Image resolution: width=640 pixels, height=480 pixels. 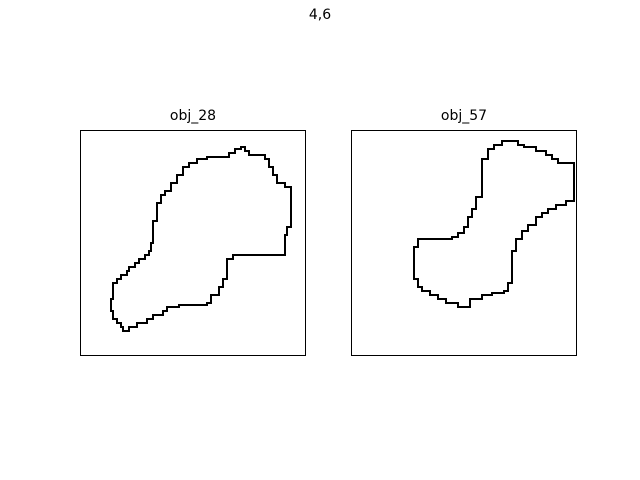 I want to click on shape-outline-canvas-left, so click(x=201, y=239).